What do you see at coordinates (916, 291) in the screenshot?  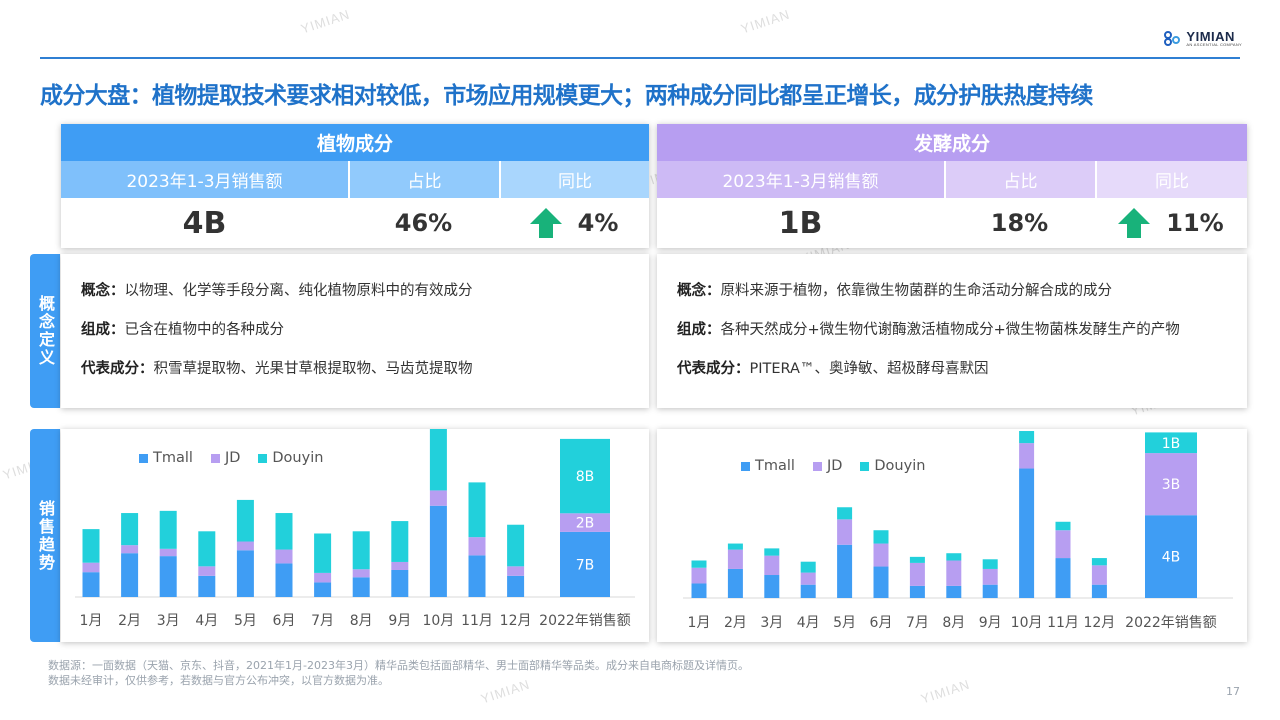 I see `ferm-concept-text: 原料来源于植物，依靠微生物菌群的生命活动分解合成的成分` at bounding box center [916, 291].